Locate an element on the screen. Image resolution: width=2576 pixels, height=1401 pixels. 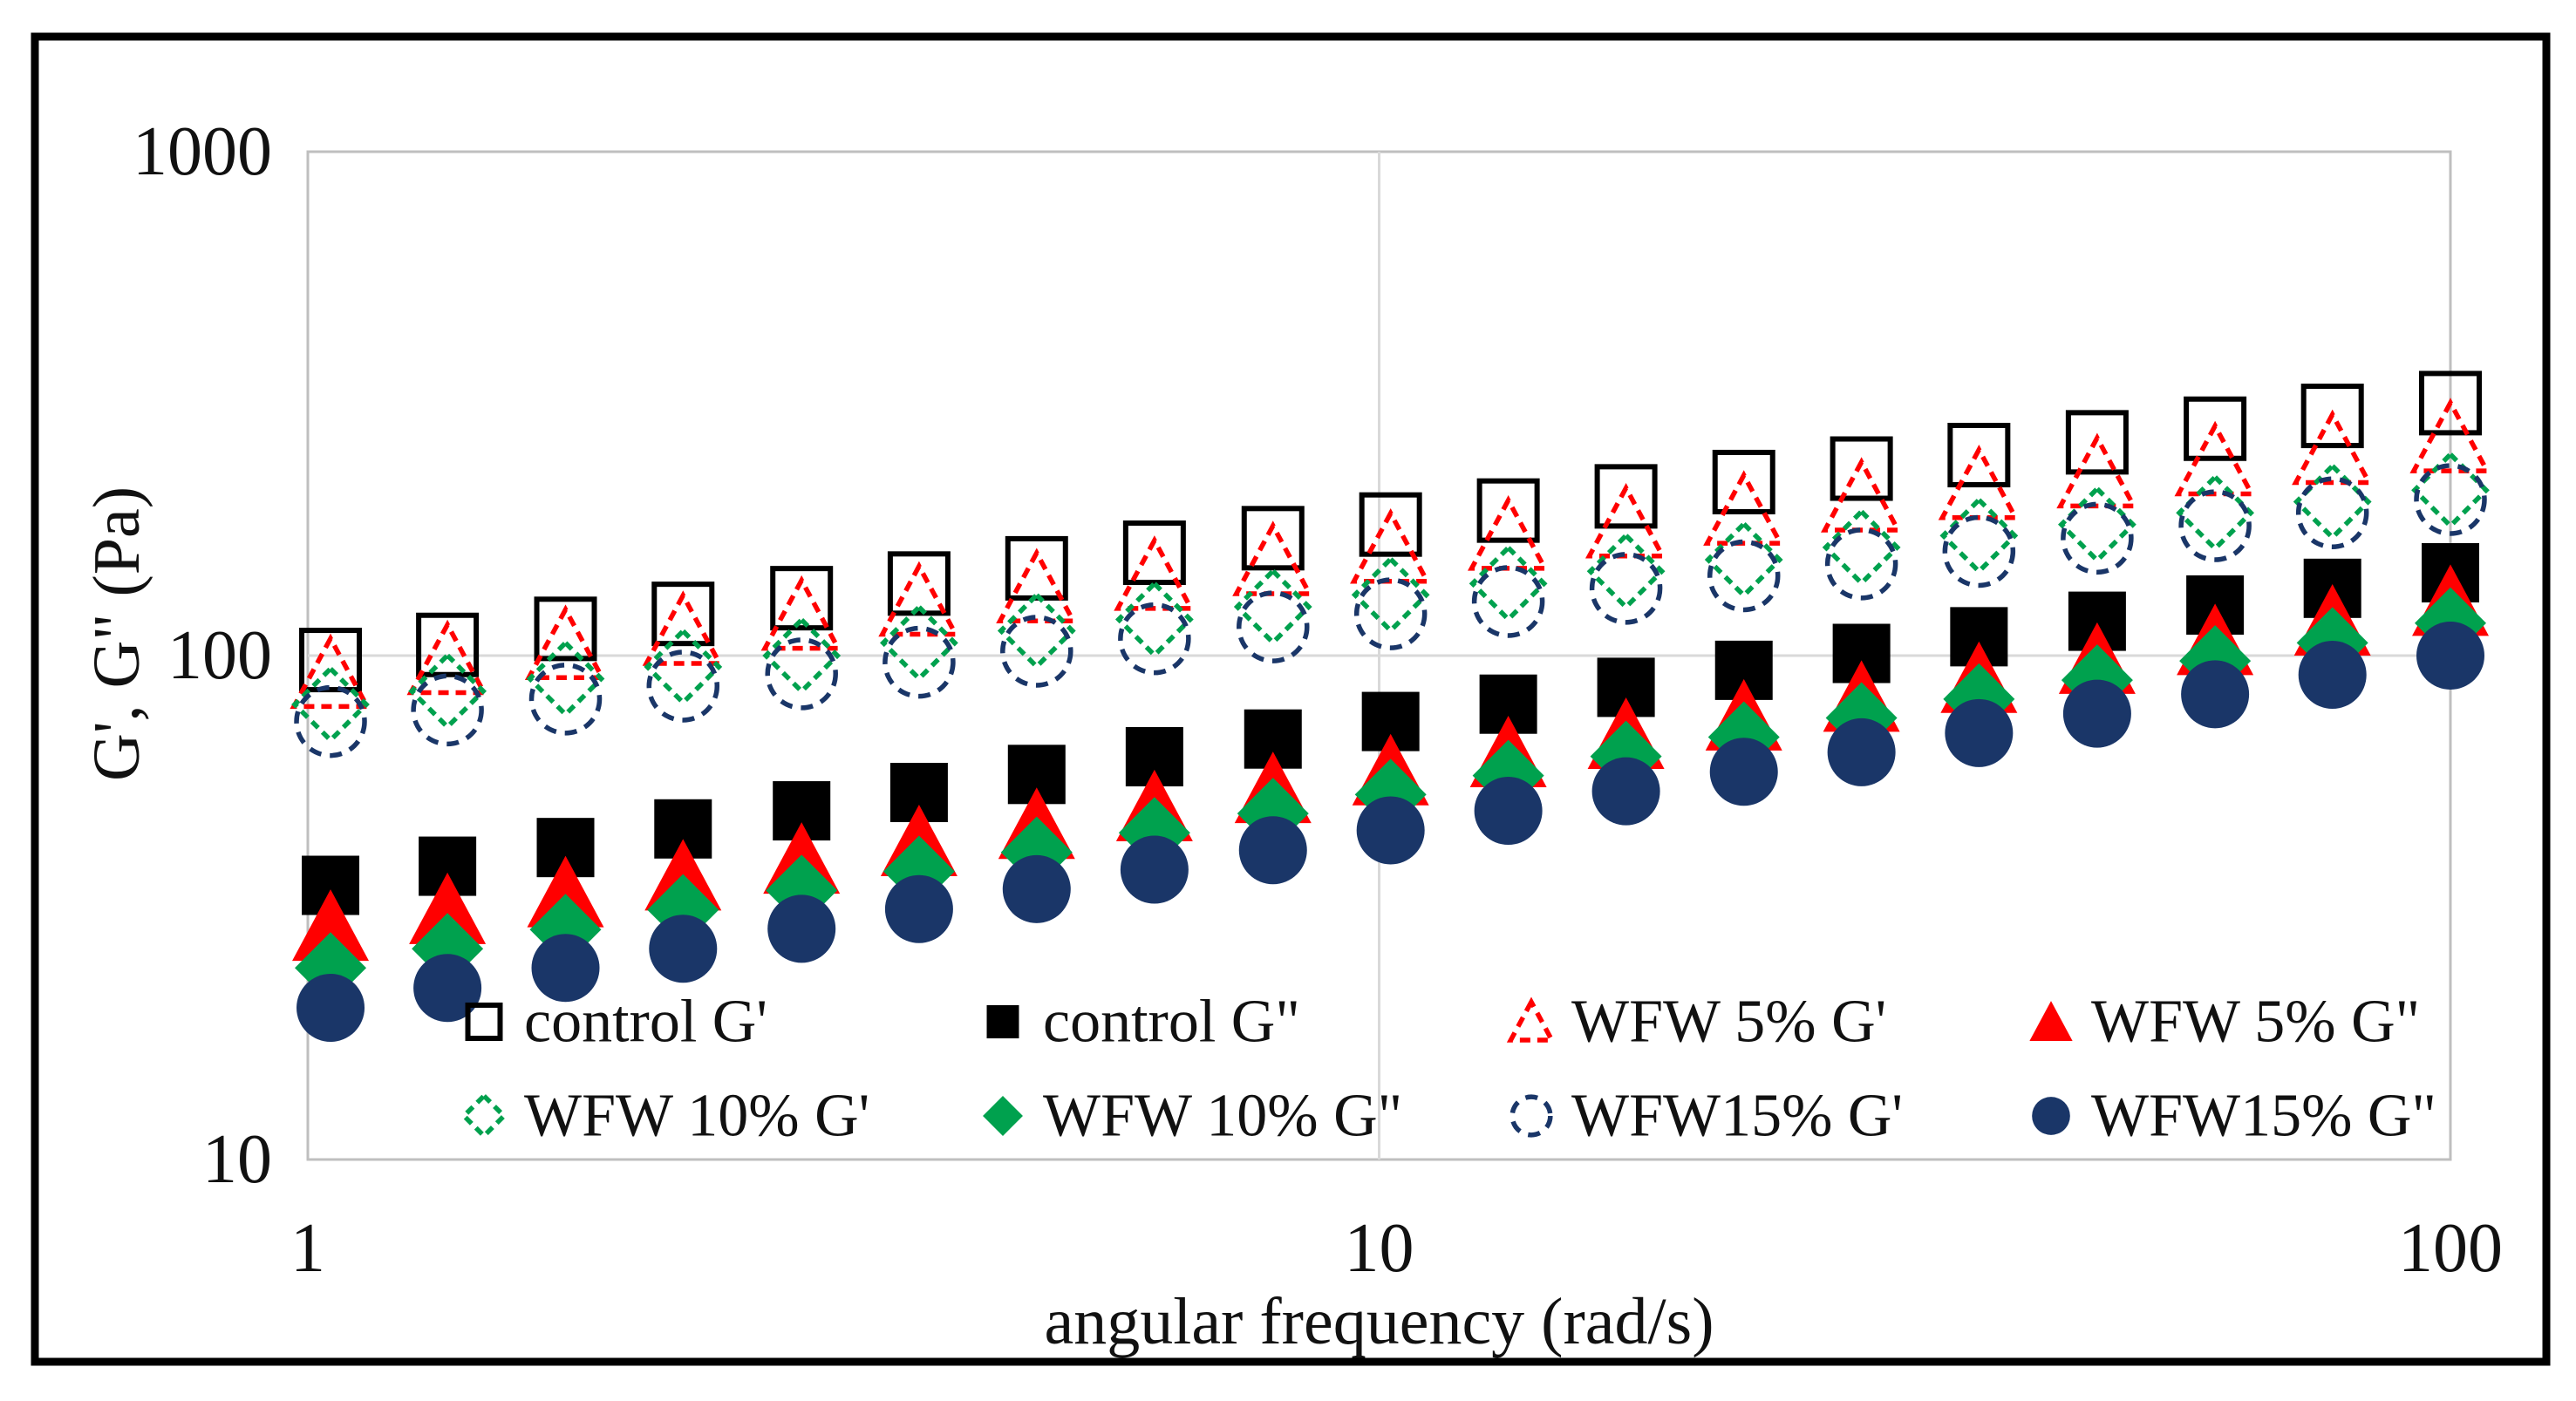
legend-circle-open-icon is located at coordinates (1531, 1116).